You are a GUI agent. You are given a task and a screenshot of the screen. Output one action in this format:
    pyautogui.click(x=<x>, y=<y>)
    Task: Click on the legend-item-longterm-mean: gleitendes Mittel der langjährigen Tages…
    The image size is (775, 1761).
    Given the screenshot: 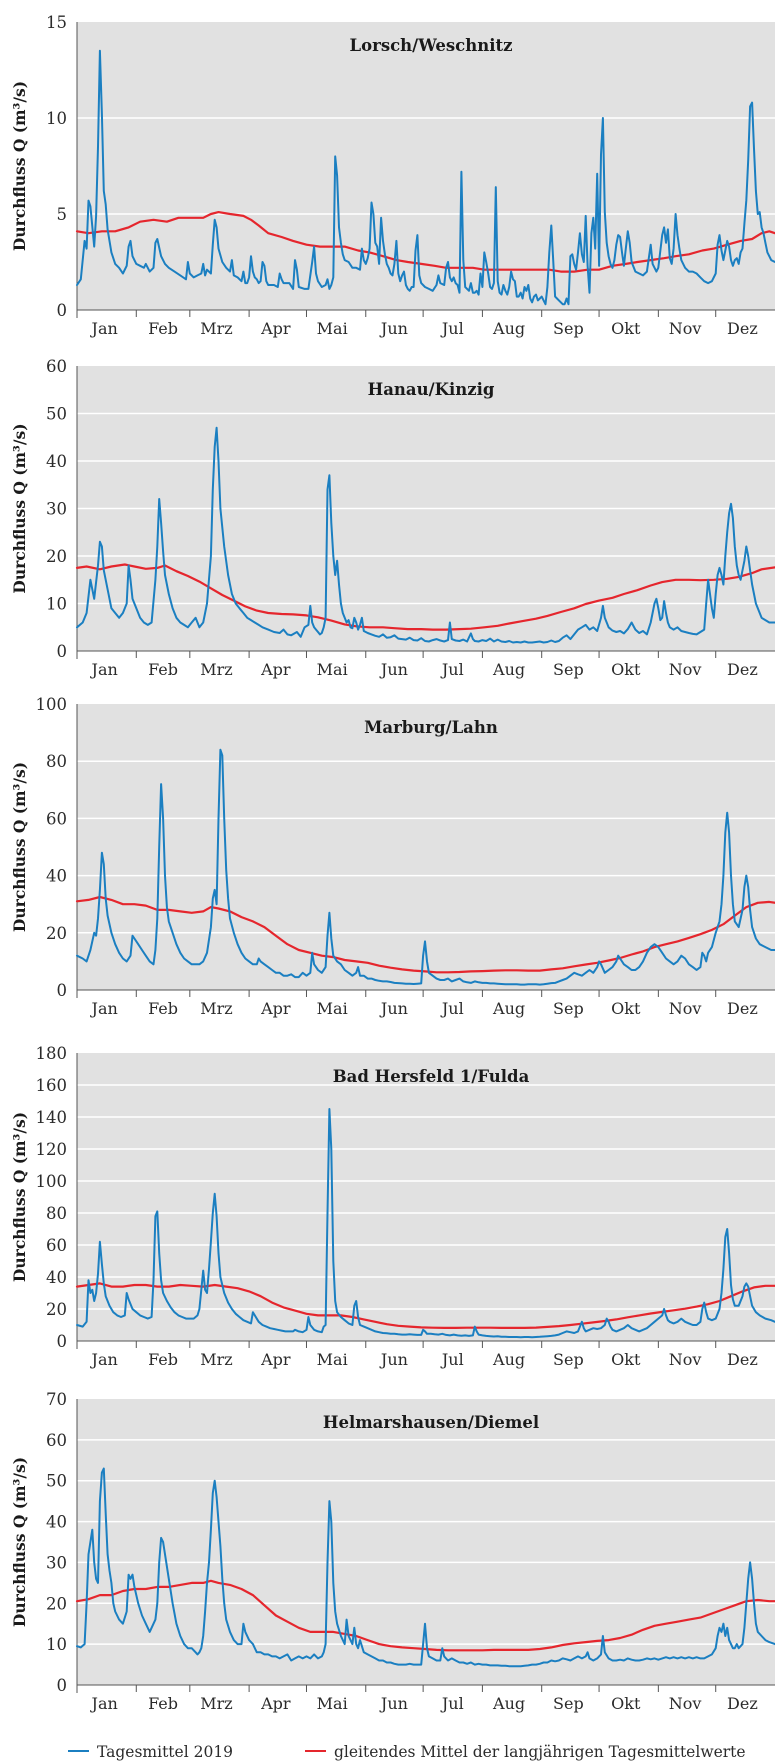 What is the action you would take?
    pyautogui.click(x=525, y=1752)
    